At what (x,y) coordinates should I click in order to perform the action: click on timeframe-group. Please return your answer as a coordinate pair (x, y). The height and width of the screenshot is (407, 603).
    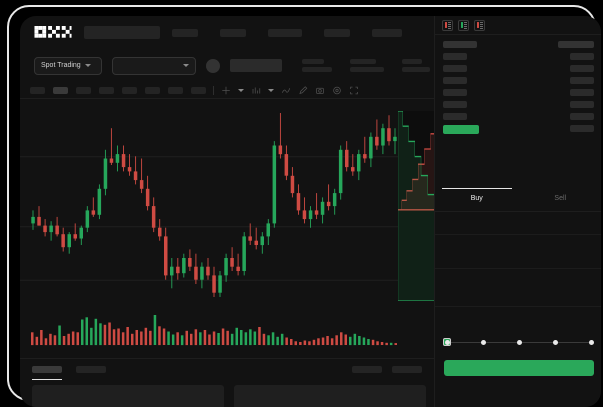
    Looking at the image, I should click on (118, 90).